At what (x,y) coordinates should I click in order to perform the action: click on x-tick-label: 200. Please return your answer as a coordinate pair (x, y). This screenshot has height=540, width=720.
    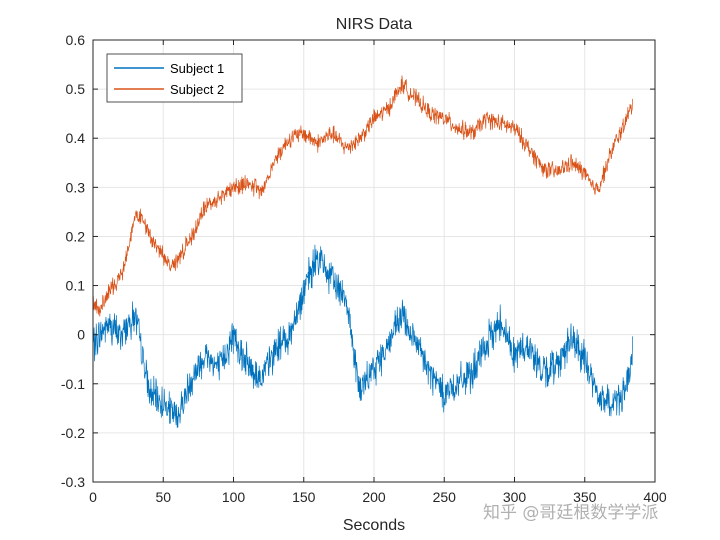
    Looking at the image, I should click on (374, 497).